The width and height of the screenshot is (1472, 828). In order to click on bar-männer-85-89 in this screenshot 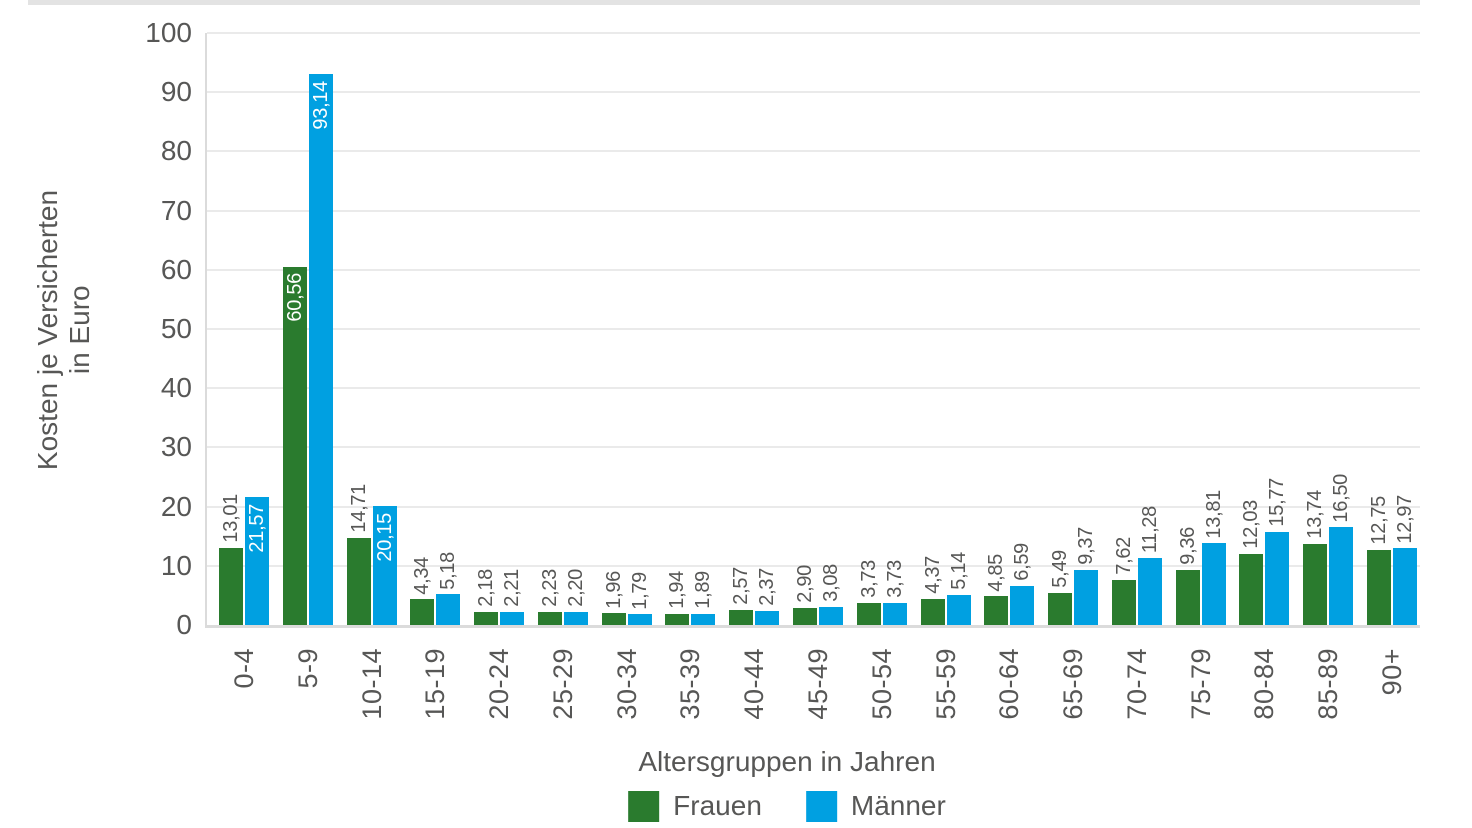, I will do `click(1341, 576)`.